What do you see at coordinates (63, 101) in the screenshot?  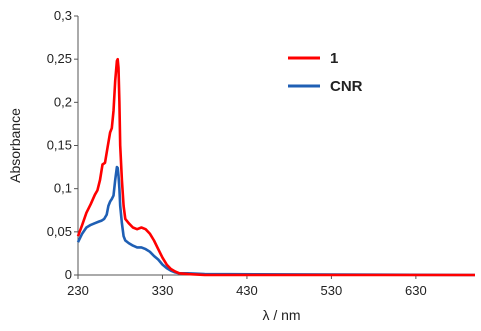 I see `y-tick-label: 0,2` at bounding box center [63, 101].